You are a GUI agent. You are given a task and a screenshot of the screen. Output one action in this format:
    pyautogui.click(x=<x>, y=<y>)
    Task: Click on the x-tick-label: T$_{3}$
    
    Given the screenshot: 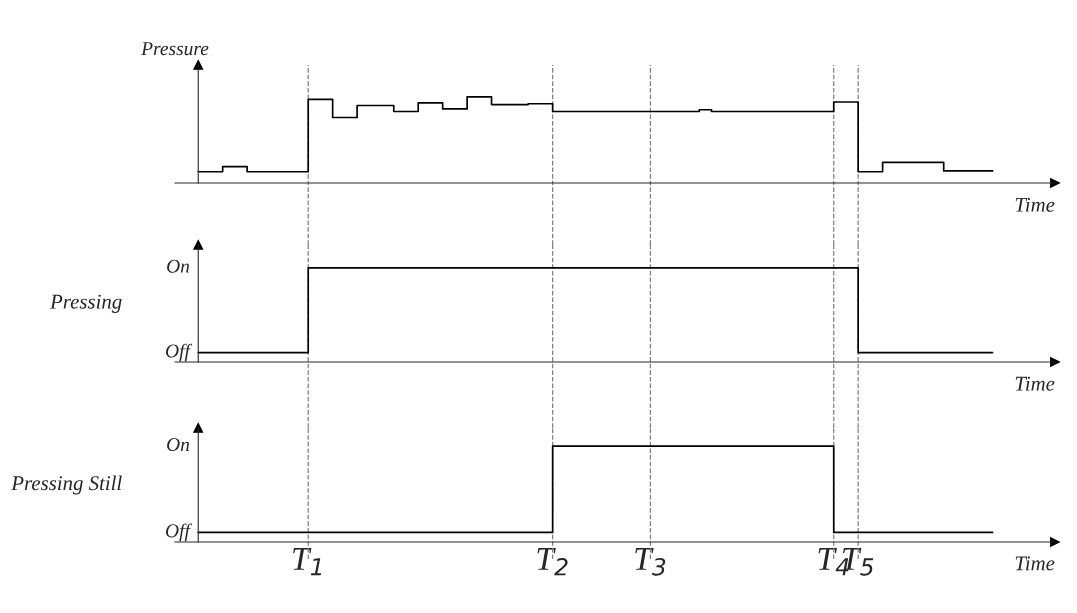 What is the action you would take?
    pyautogui.click(x=650, y=562)
    